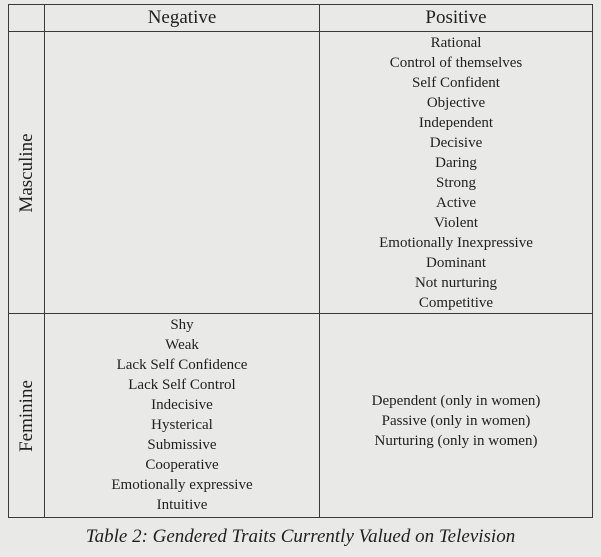 This screenshot has width=601, height=557. Describe the element at coordinates (455, 183) in the screenshot. I see `trait-item: Strong` at that location.